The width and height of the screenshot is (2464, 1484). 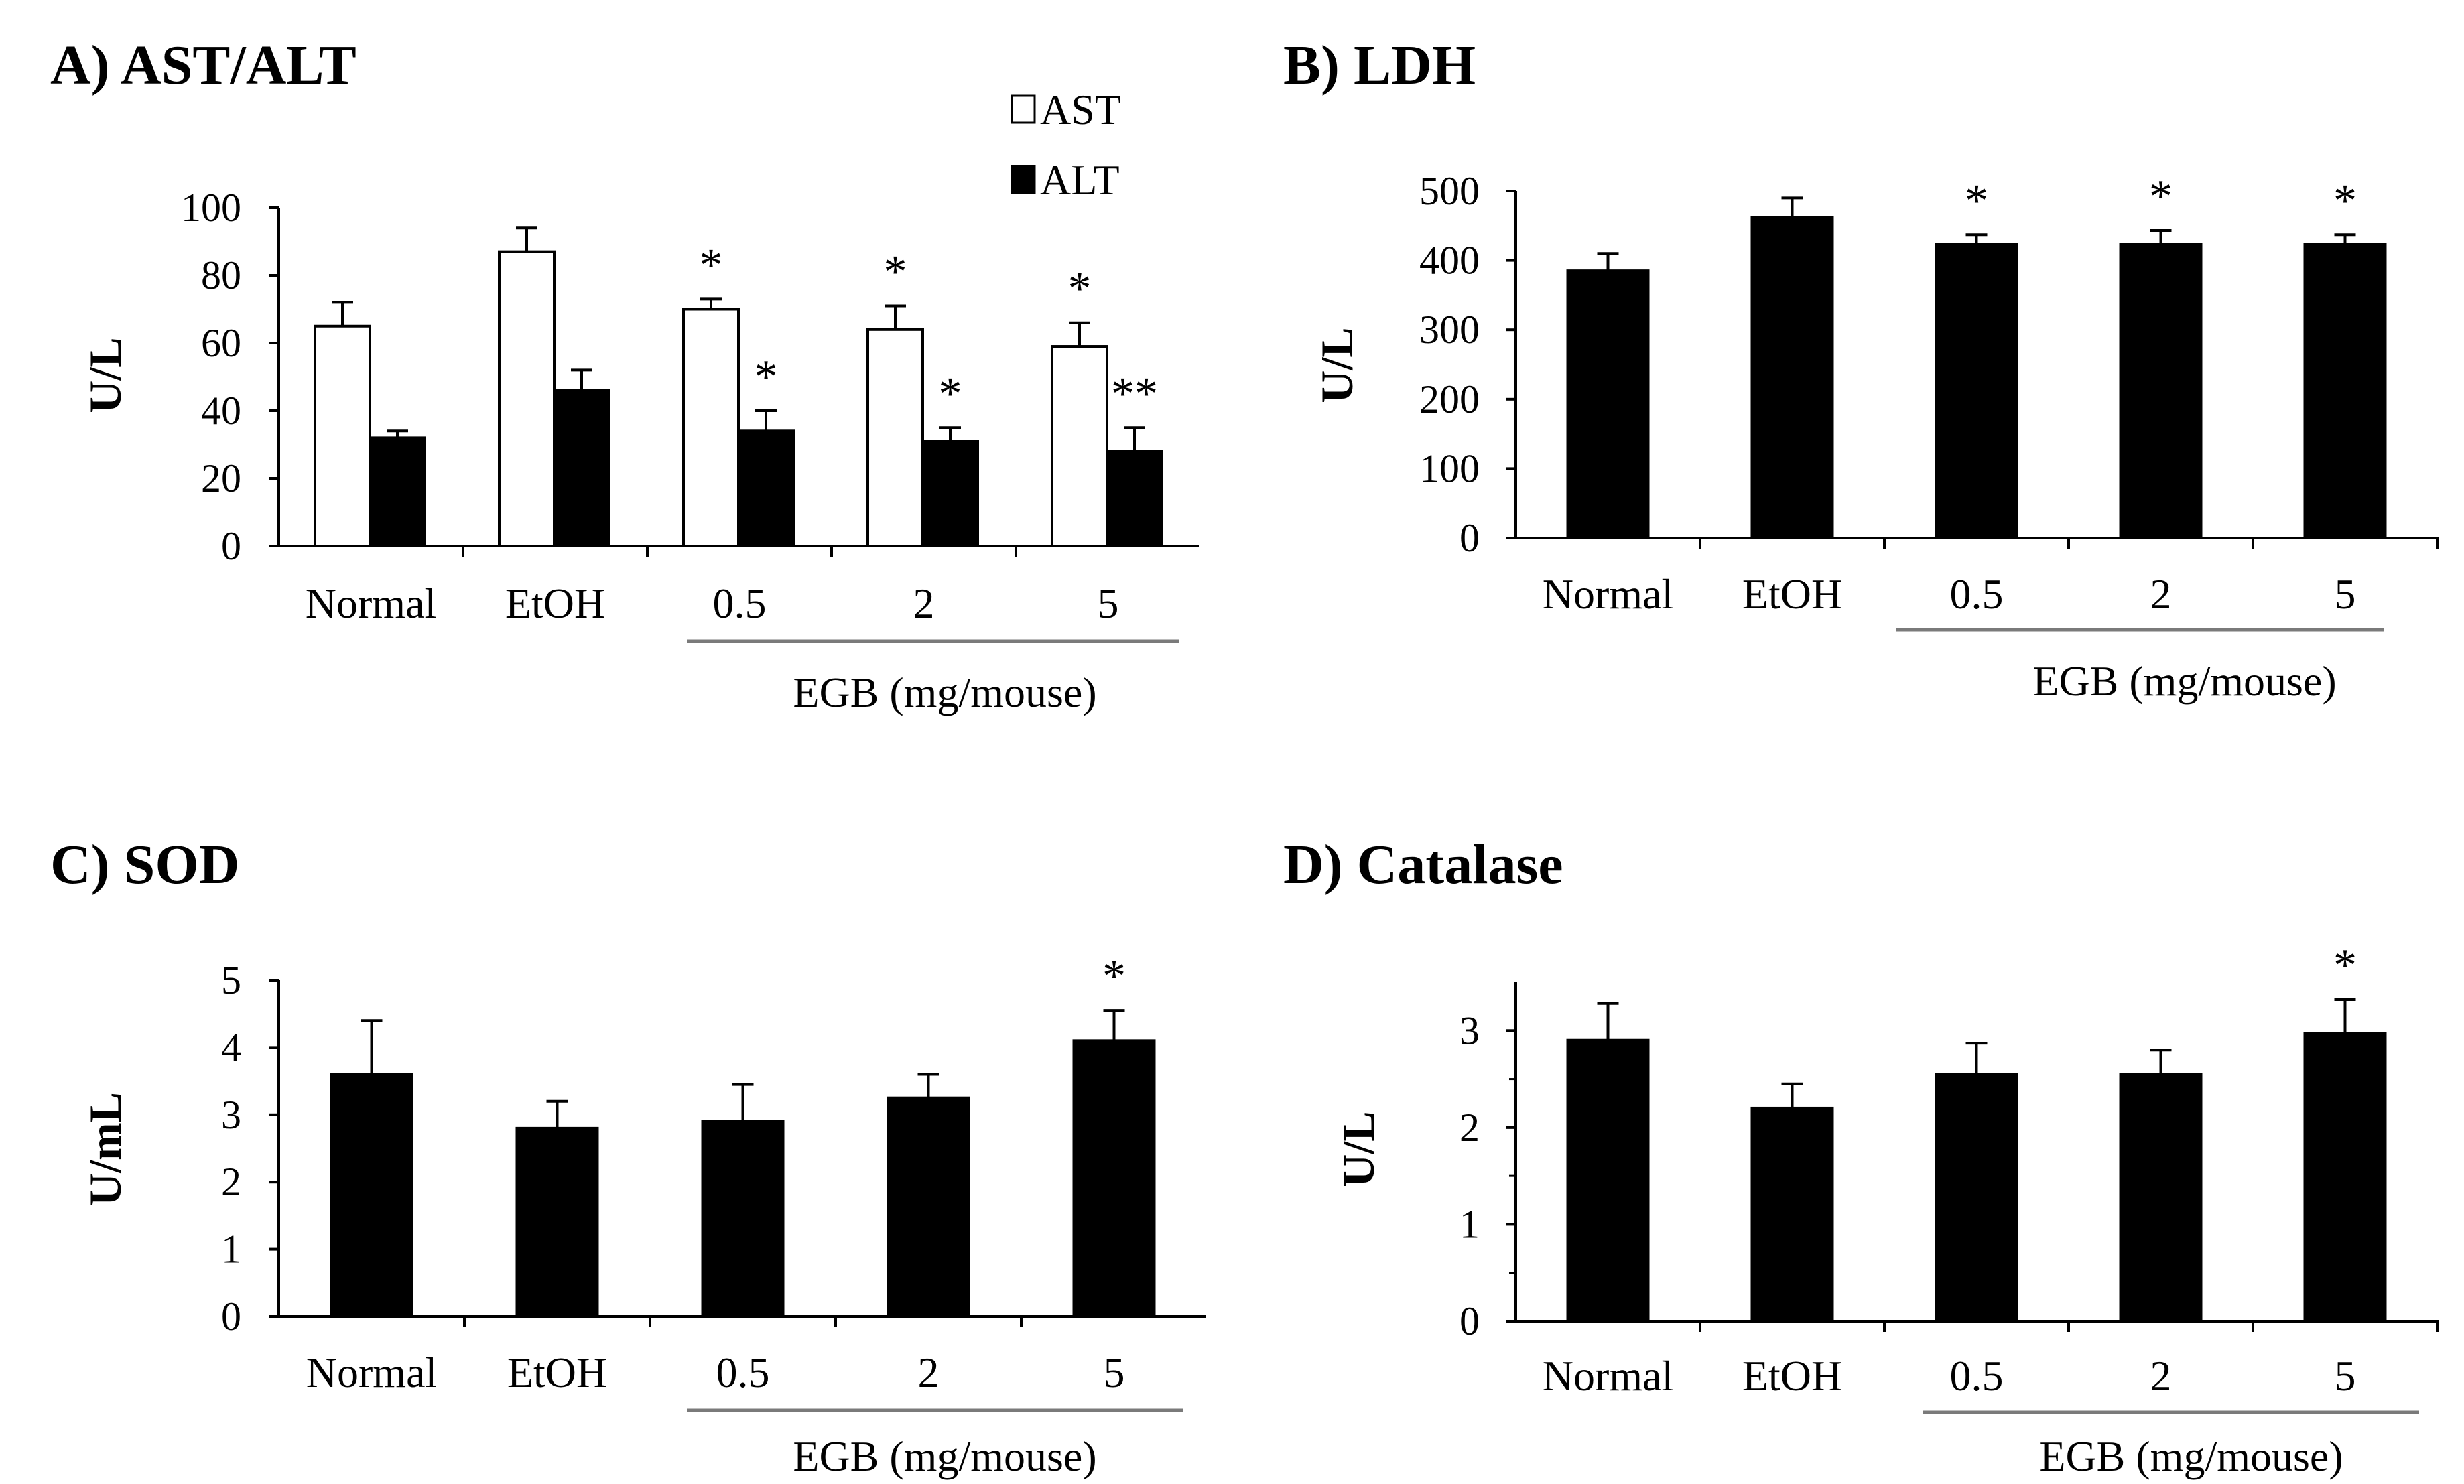 What do you see at coordinates (231, 1047) in the screenshot?
I see `y-tick-label: 4` at bounding box center [231, 1047].